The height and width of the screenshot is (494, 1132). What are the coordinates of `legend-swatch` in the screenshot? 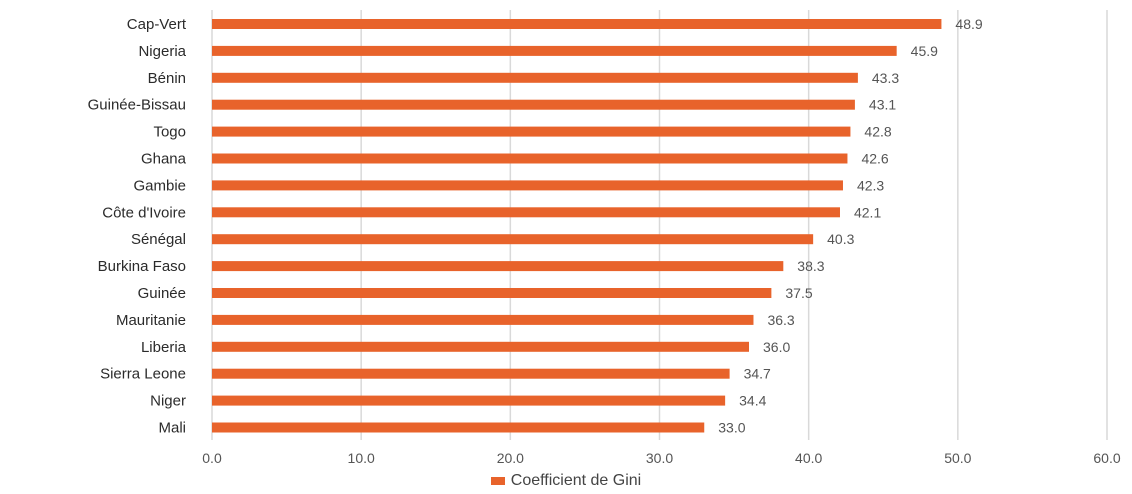 It's located at (497, 481).